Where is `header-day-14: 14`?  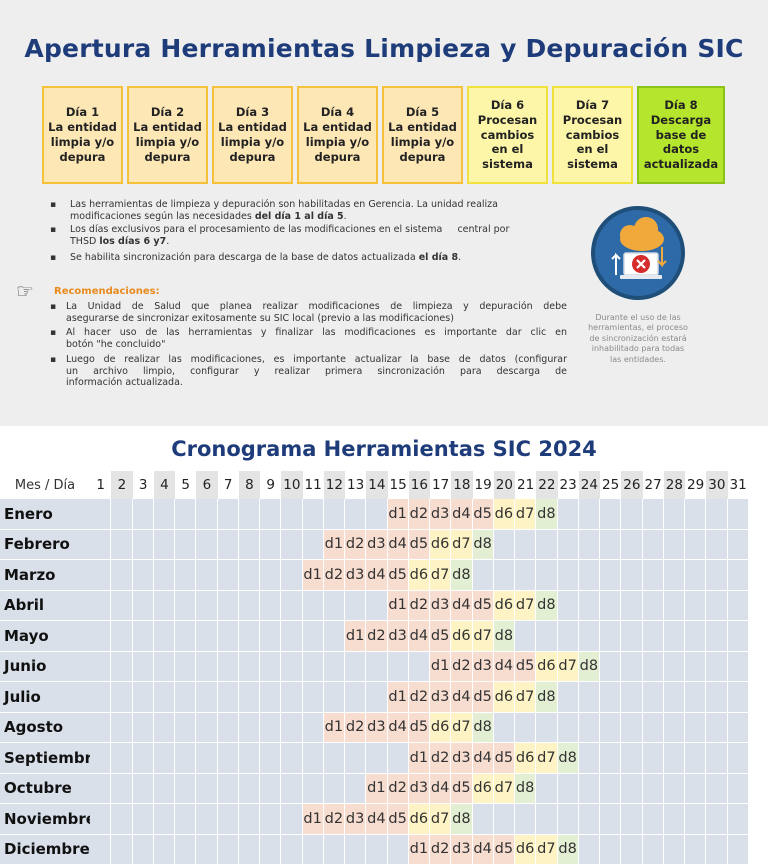 header-day-14: 14 is located at coordinates (377, 485).